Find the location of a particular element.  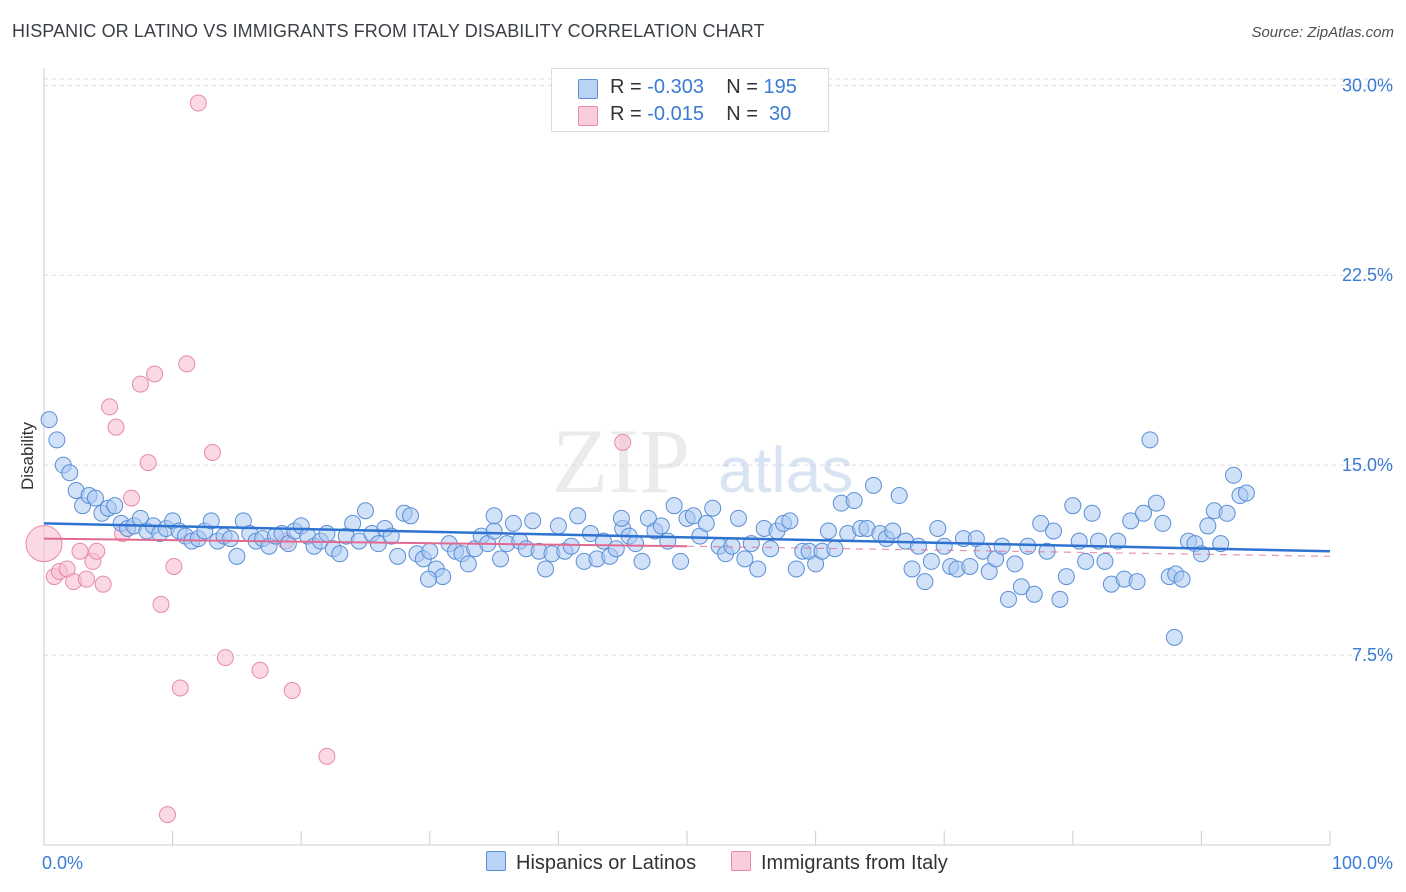

trend-layer is located at coordinates (687, 539).